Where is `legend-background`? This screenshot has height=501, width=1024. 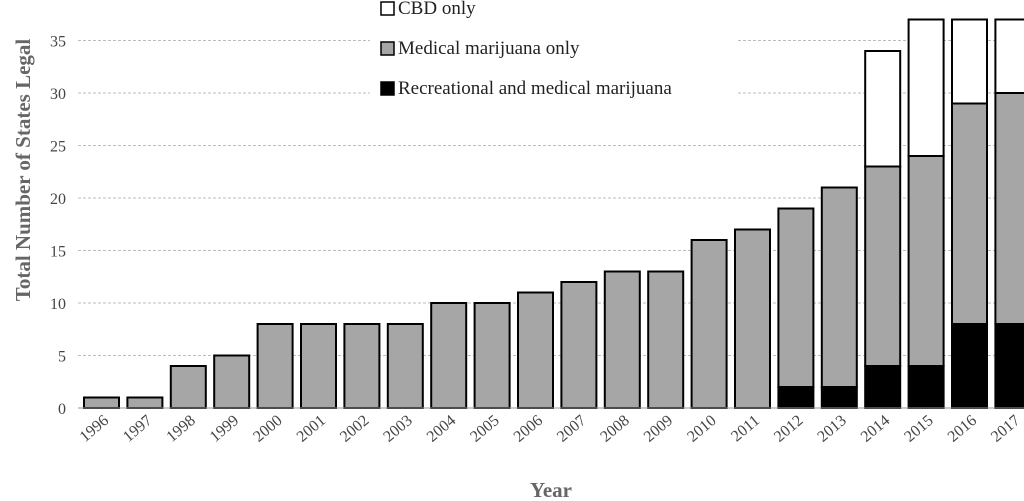
legend-background is located at coordinates (554, 52).